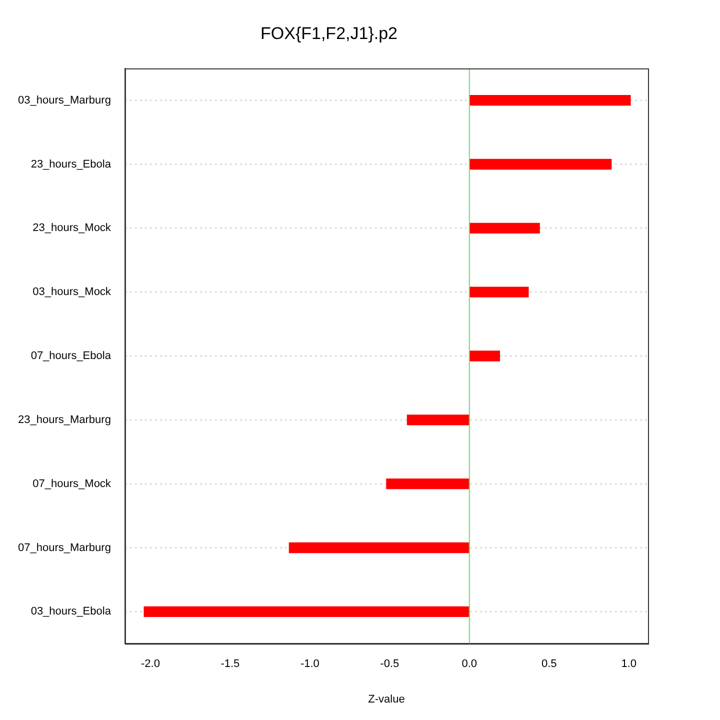  Describe the element at coordinates (150, 664) in the screenshot. I see `x-tick-label: -2.0` at that location.